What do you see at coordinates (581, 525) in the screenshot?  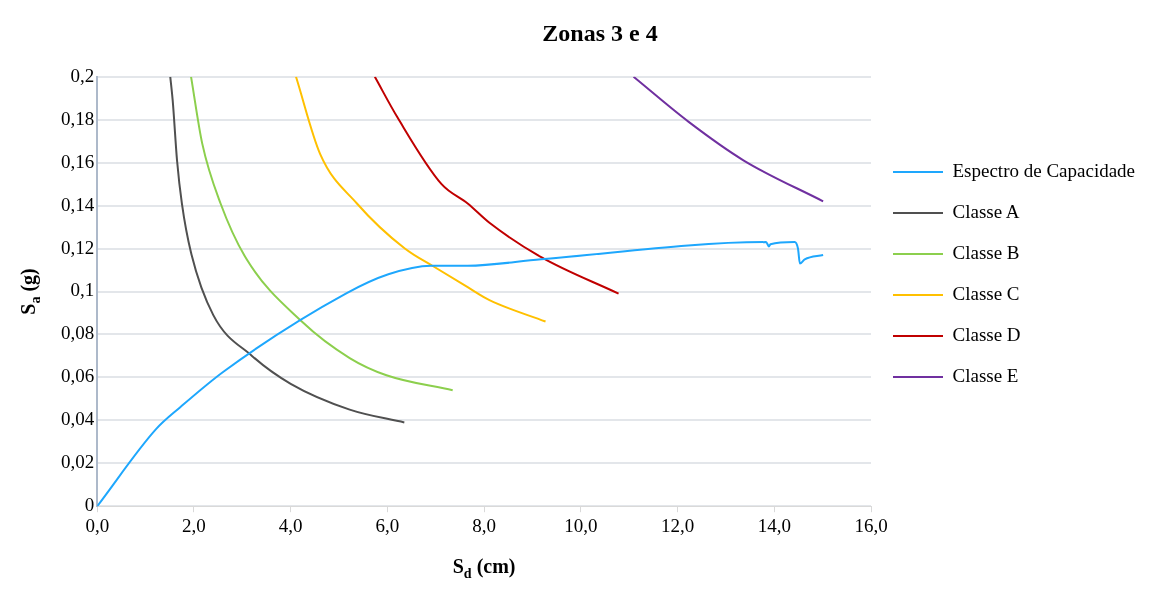 I see `x-tick-label: 10,0` at bounding box center [581, 525].